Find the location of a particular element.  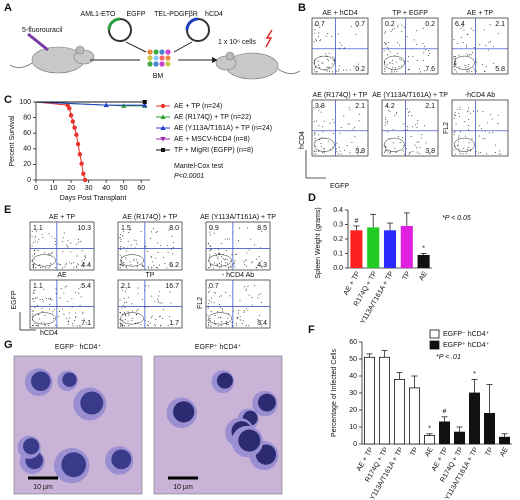

quadrant-value: 8.5 is located at coordinates (262, 228).